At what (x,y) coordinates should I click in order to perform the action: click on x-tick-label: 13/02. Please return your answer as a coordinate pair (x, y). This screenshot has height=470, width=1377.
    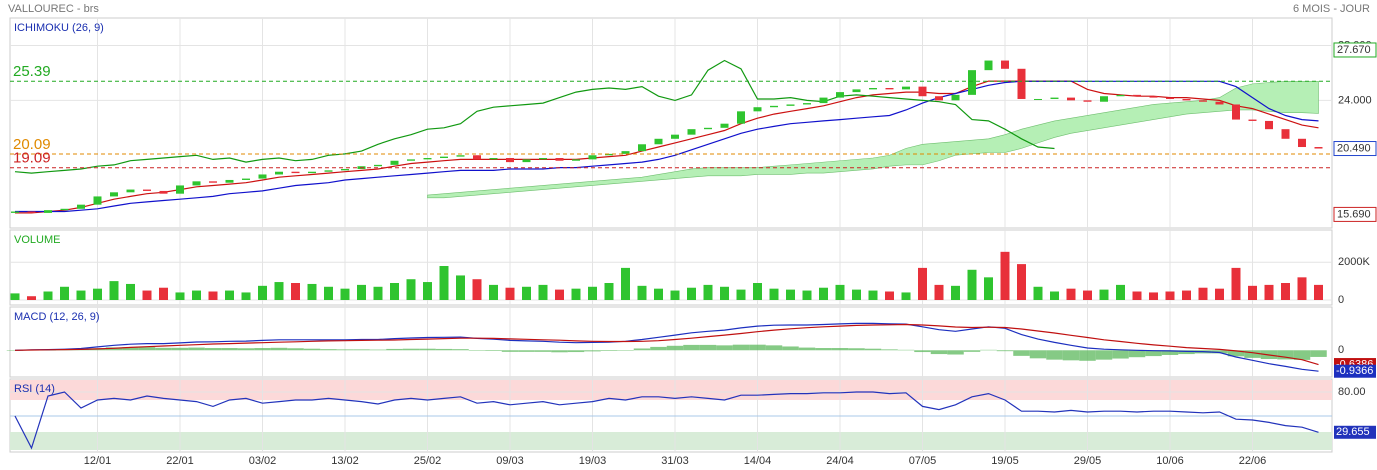
    Looking at the image, I should click on (345, 461).